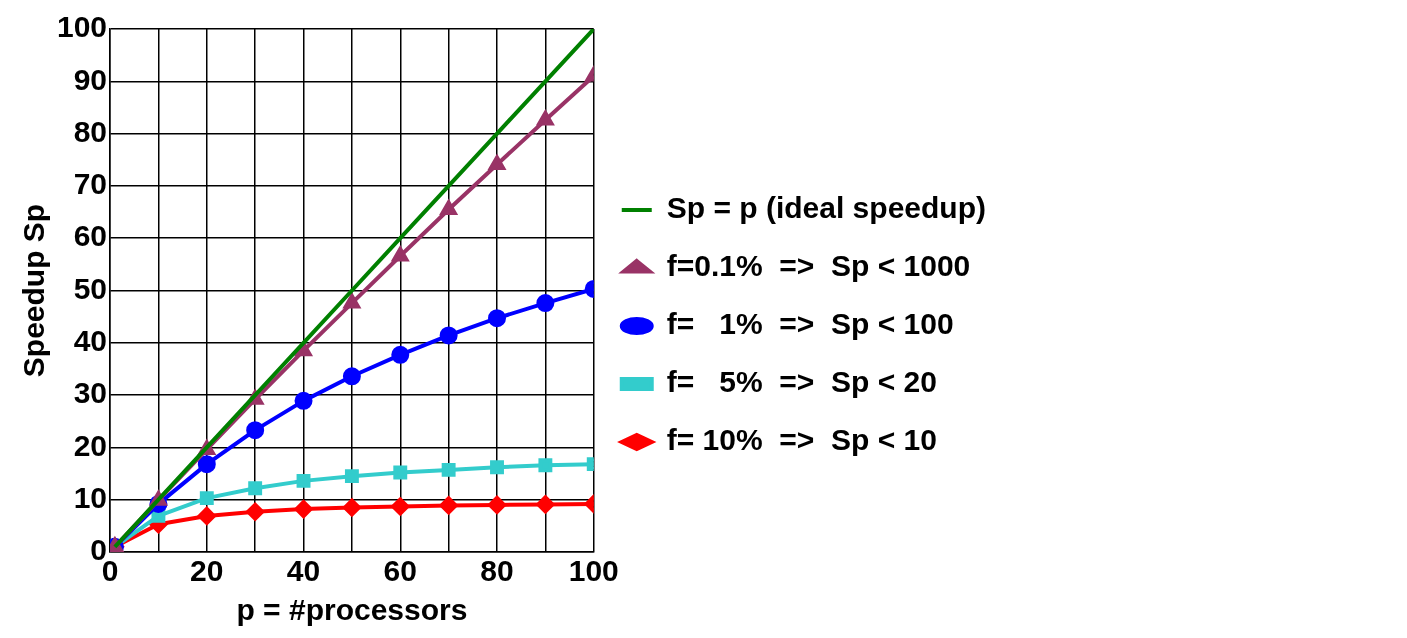  I want to click on legend-label: f=0.1% => Sp < 1000, so click(818, 266).